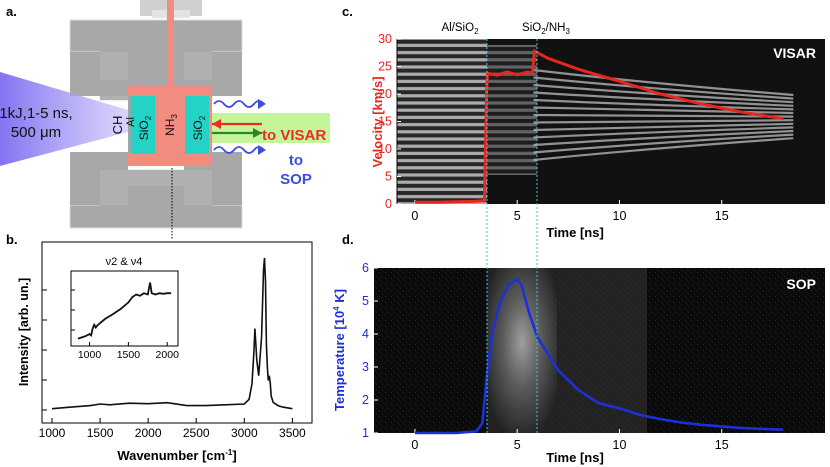 This screenshot has height=467, width=830. What do you see at coordinates (156, 187) in the screenshot?
I see `bottom-anvil-step` at bounding box center [156, 187].